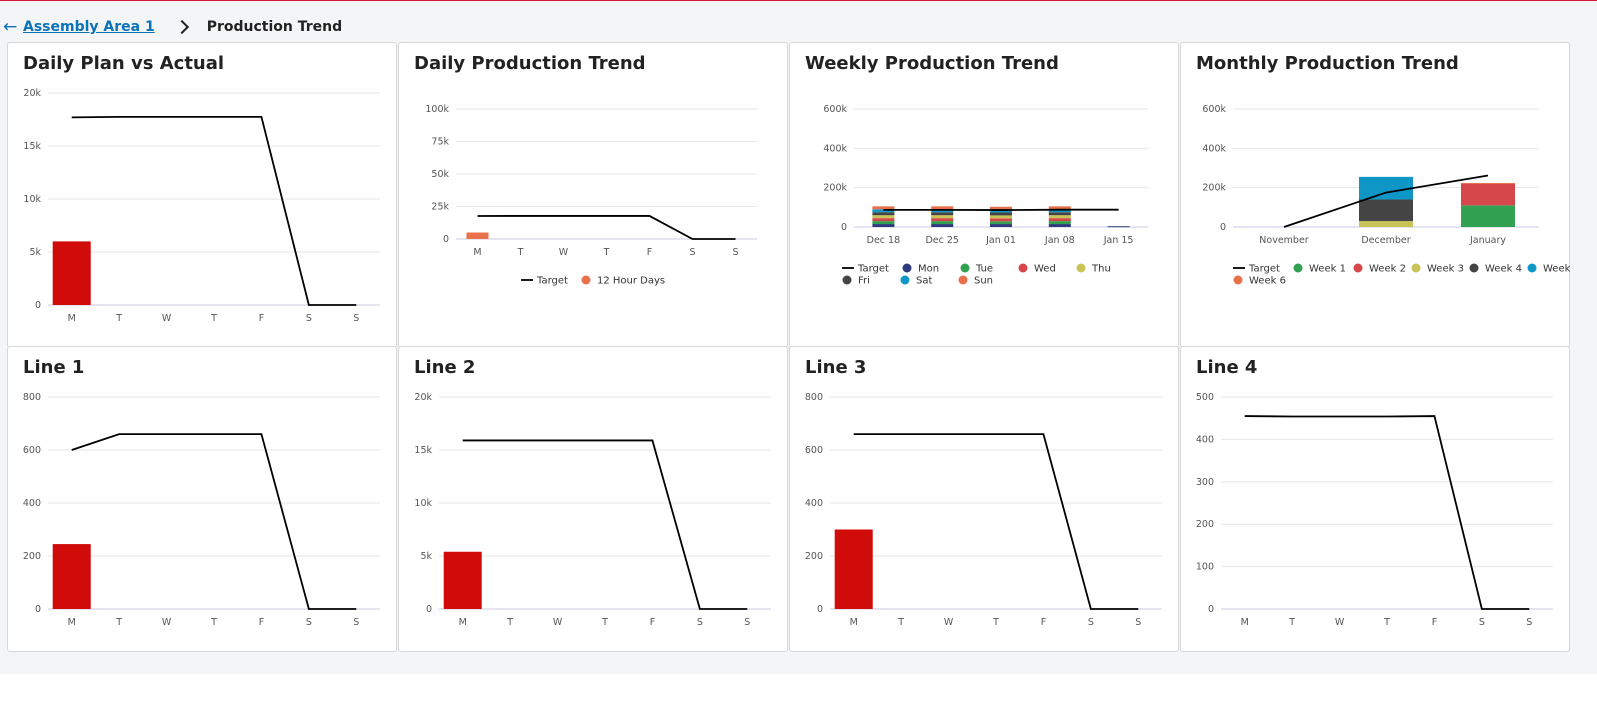 Image resolution: width=1597 pixels, height=709 pixels. Describe the element at coordinates (1205, 482) in the screenshot. I see `y-tick-label: 300` at that location.